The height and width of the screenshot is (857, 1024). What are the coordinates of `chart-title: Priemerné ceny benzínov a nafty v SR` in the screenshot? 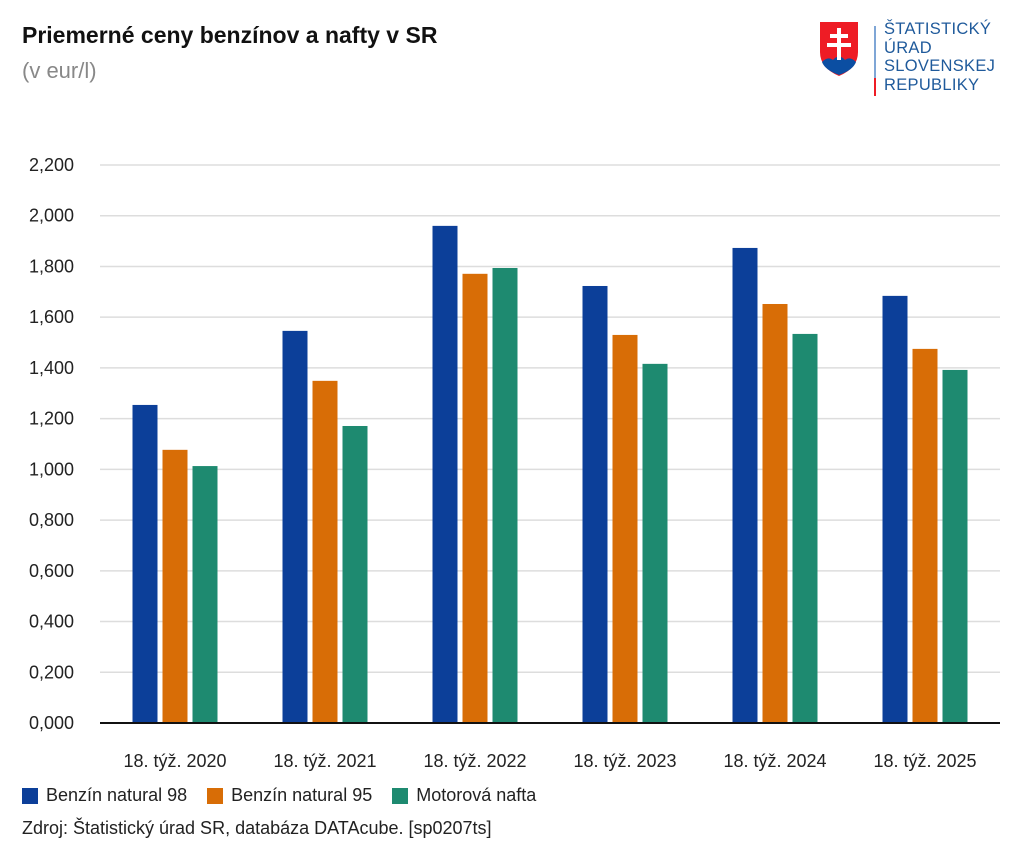 It's located at (230, 35).